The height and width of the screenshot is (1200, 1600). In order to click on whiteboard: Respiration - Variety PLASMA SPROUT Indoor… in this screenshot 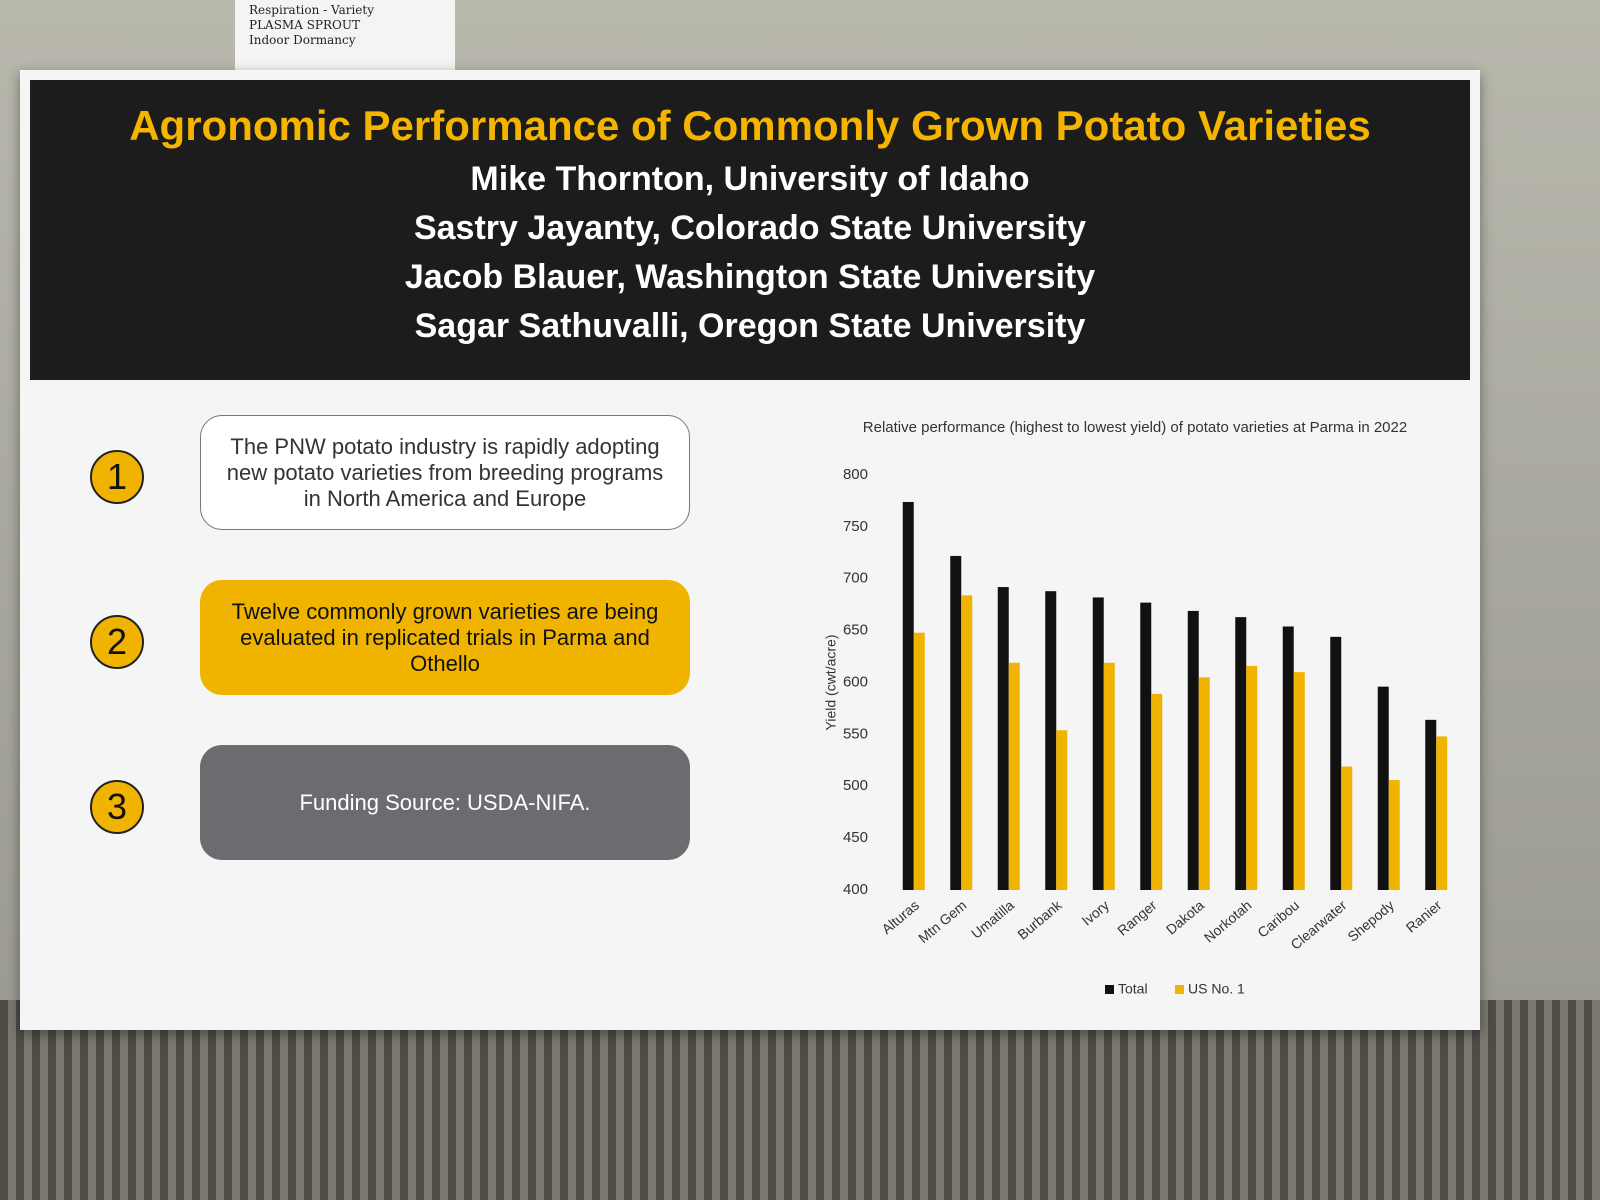, I will do `click(345, 35)`.